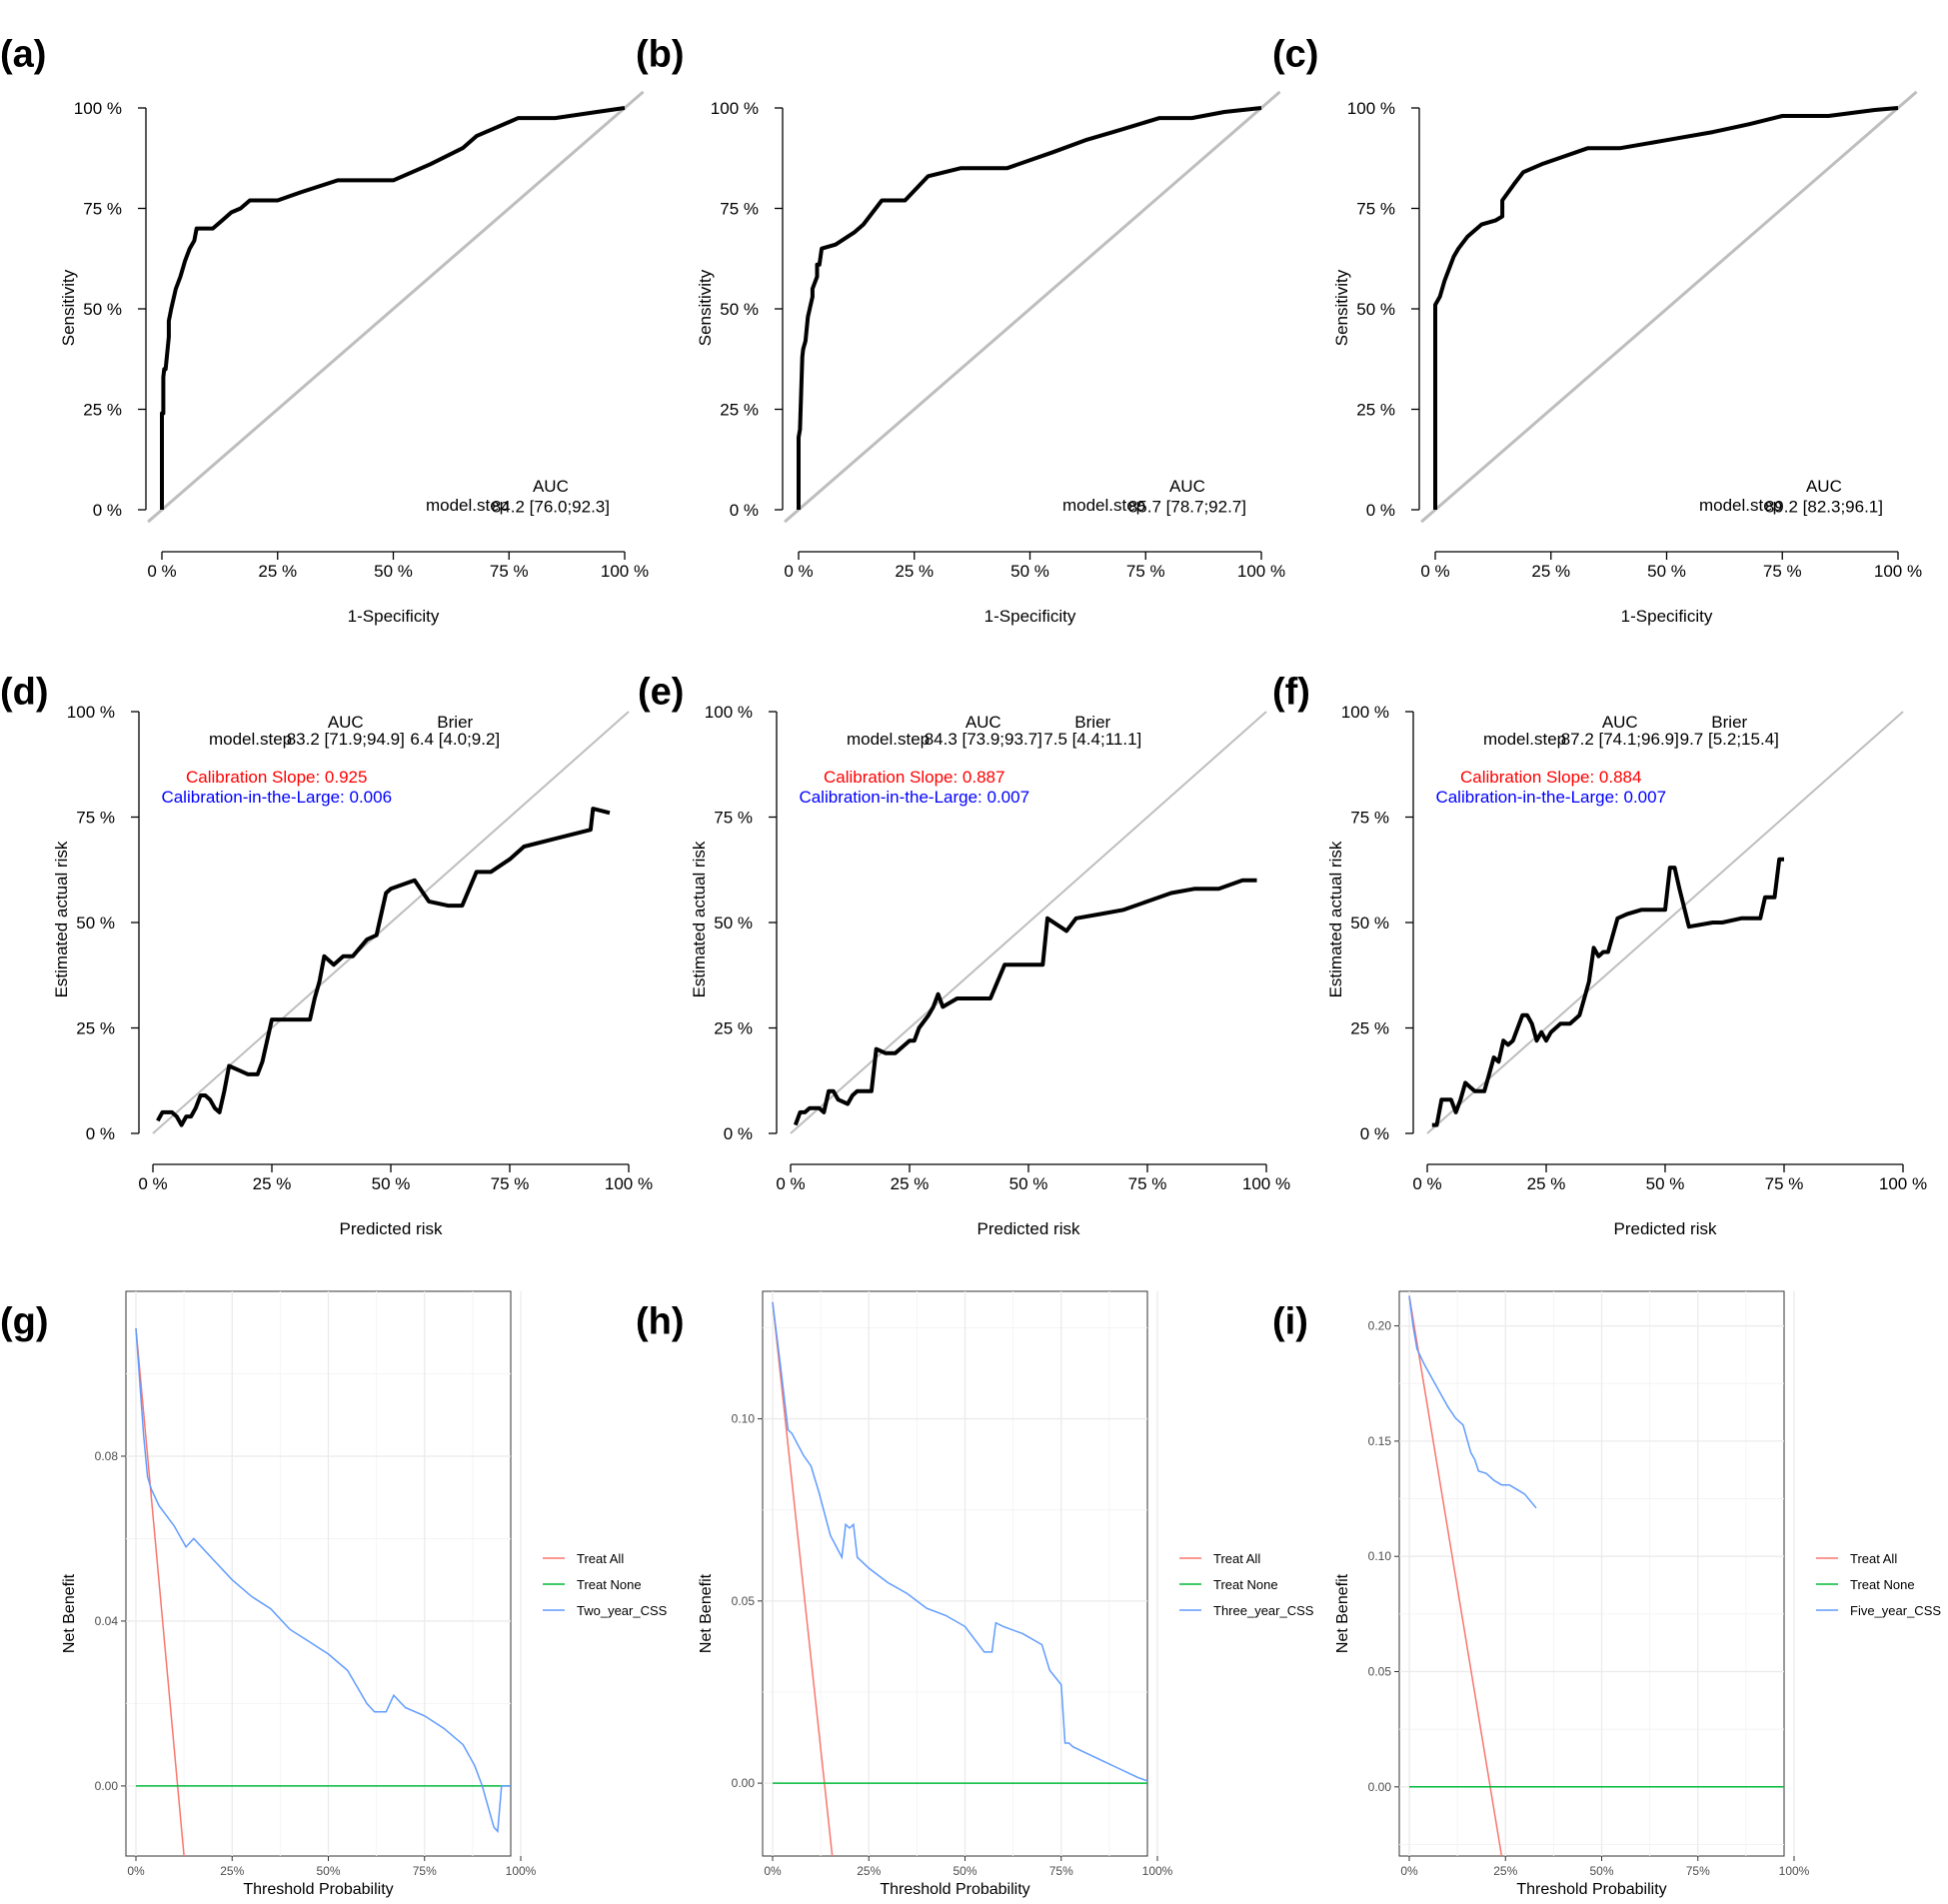  I want to click on auc-value: 89.2 [82.3;96.1], so click(1824, 506).